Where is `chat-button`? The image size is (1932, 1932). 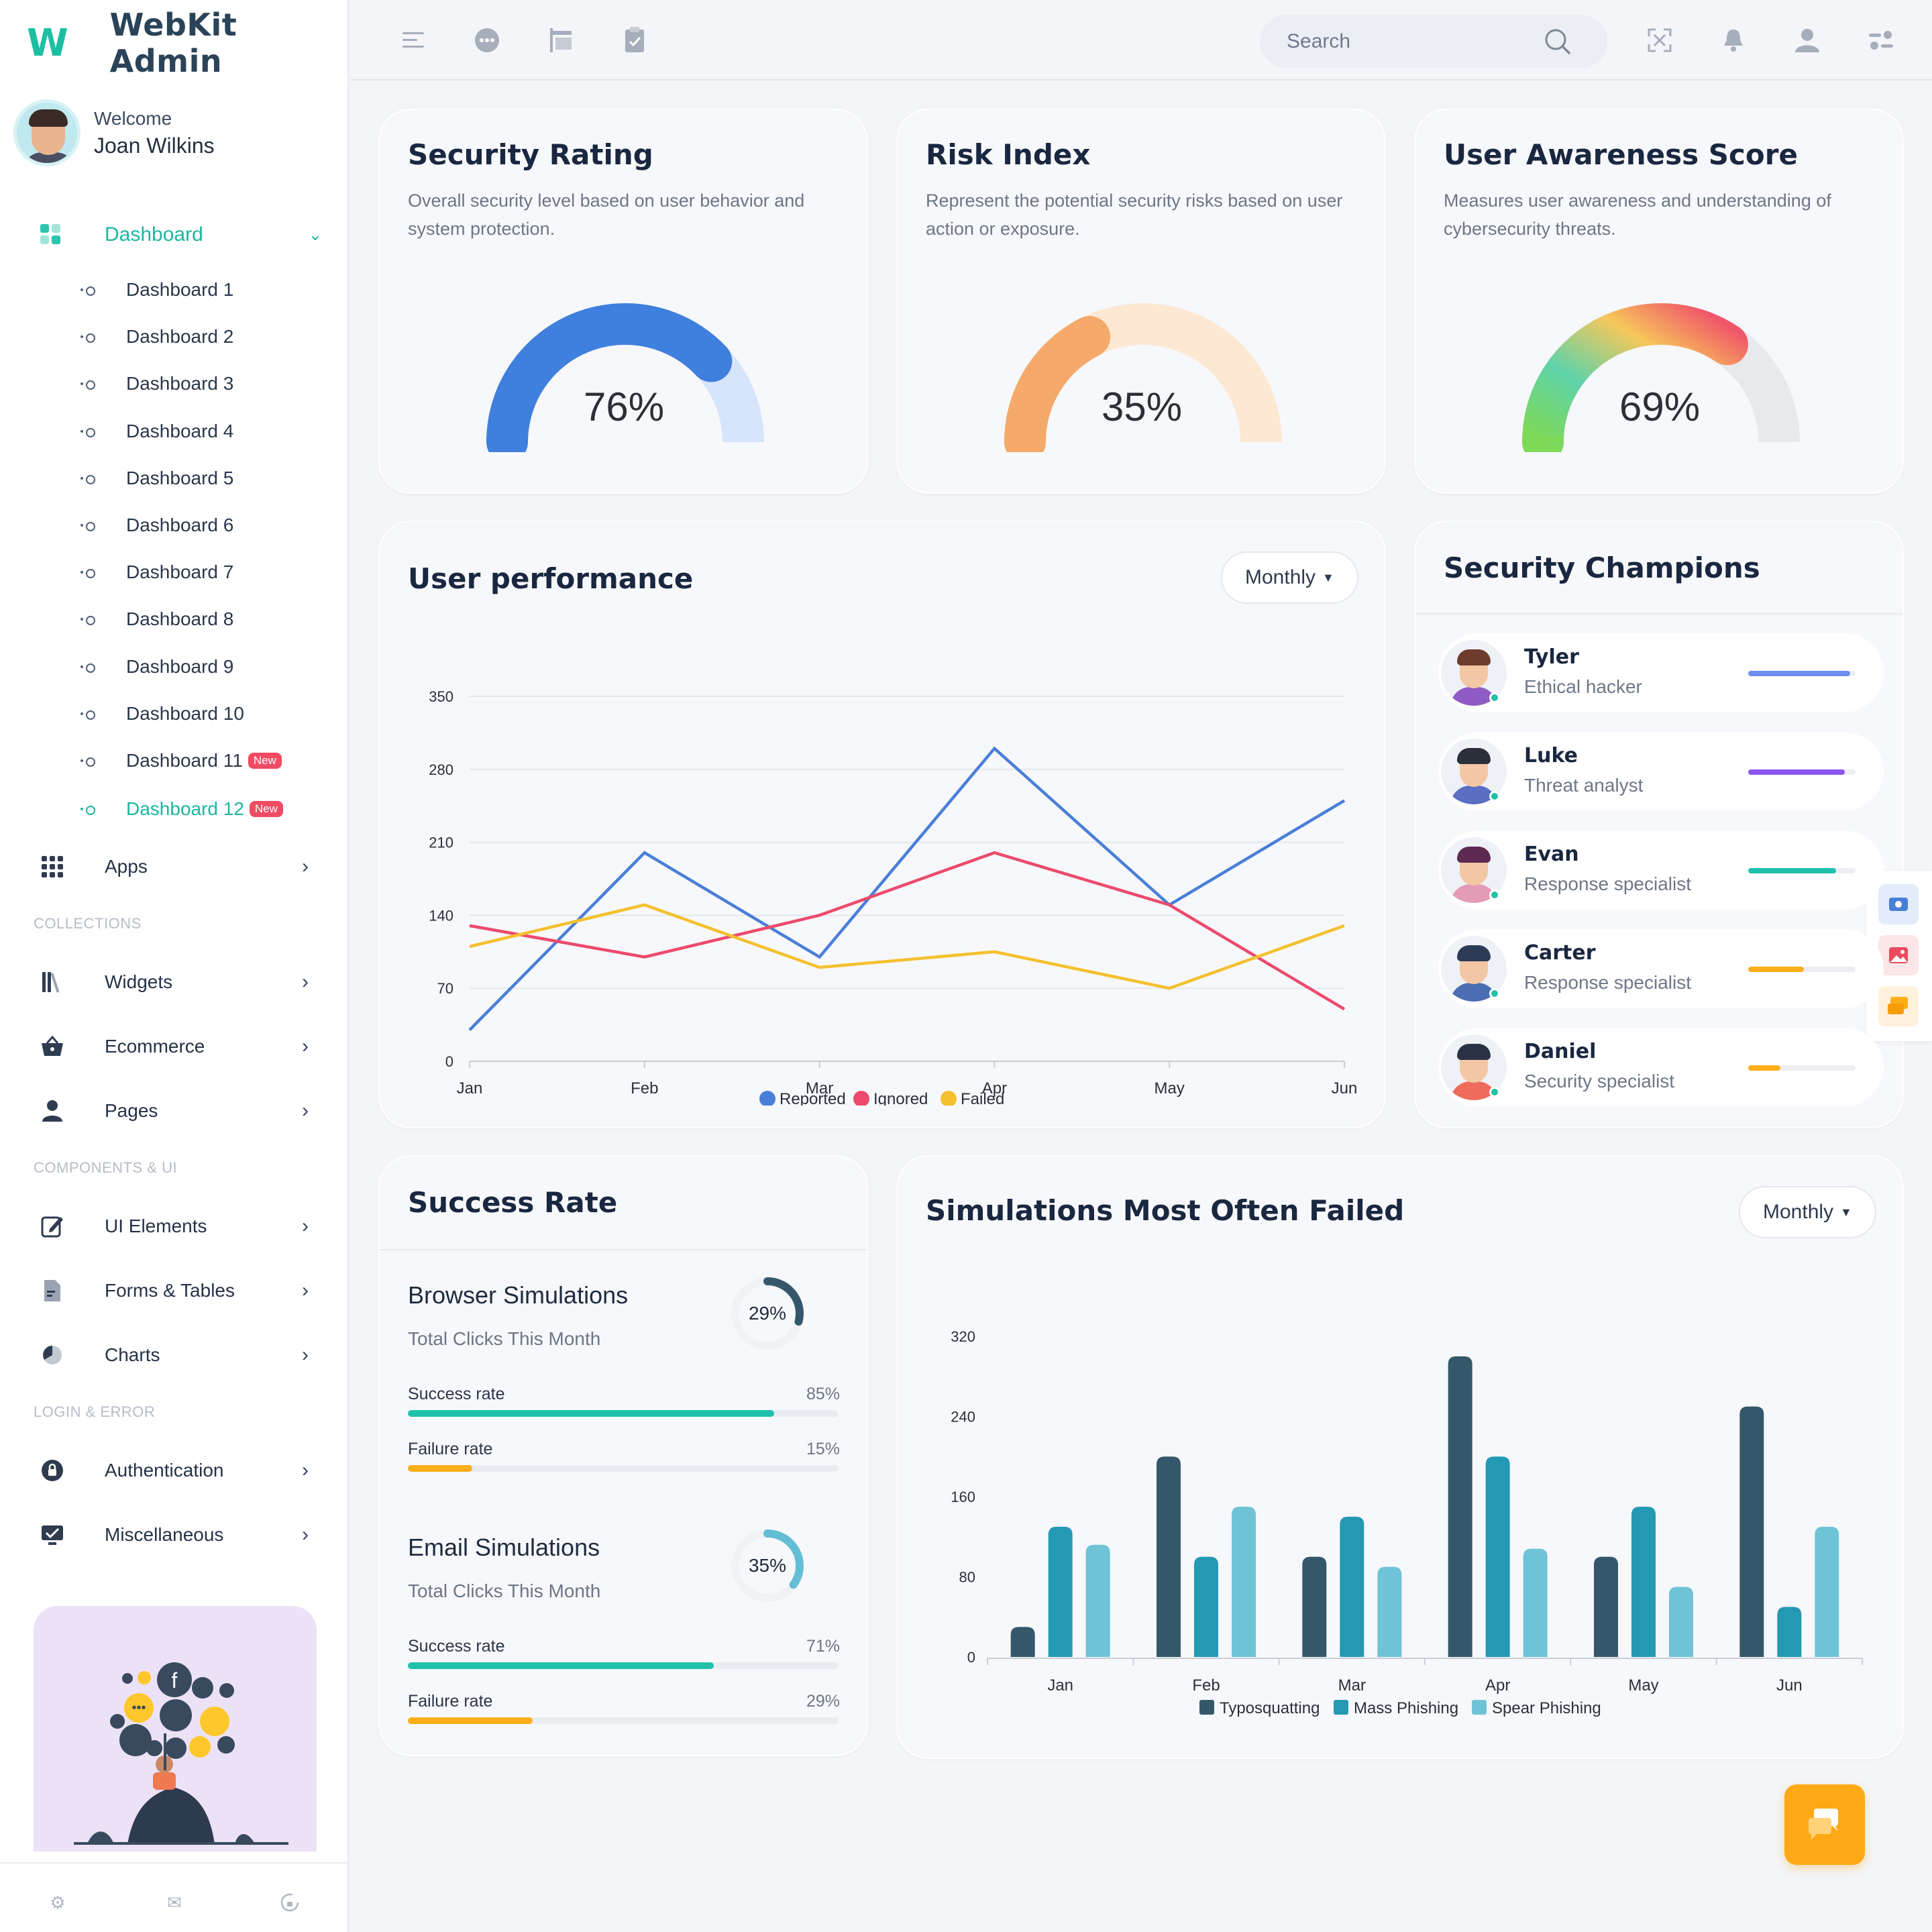
chat-button is located at coordinates (1824, 1824).